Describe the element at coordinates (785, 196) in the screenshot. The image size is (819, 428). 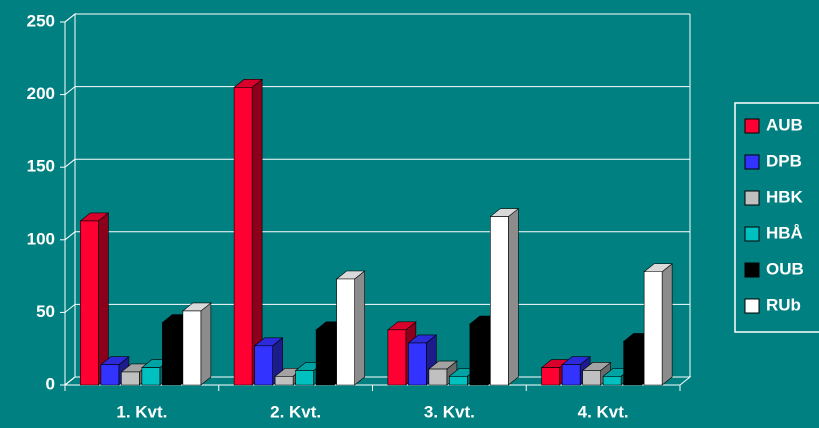
I see `legend-label: HBK` at that location.